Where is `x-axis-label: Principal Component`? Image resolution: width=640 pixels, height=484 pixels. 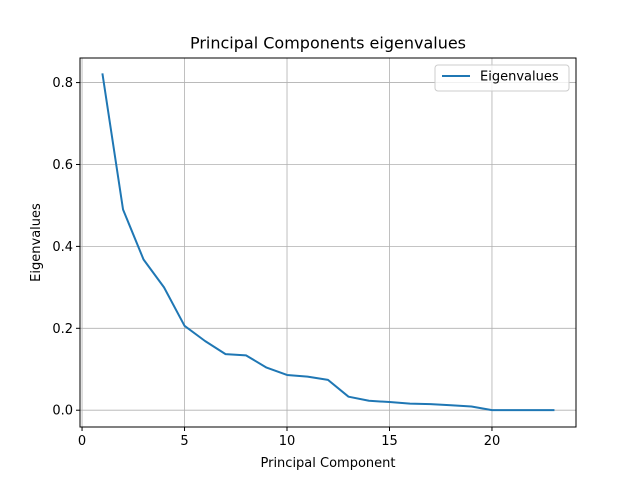 x-axis-label: Principal Component is located at coordinates (327, 463).